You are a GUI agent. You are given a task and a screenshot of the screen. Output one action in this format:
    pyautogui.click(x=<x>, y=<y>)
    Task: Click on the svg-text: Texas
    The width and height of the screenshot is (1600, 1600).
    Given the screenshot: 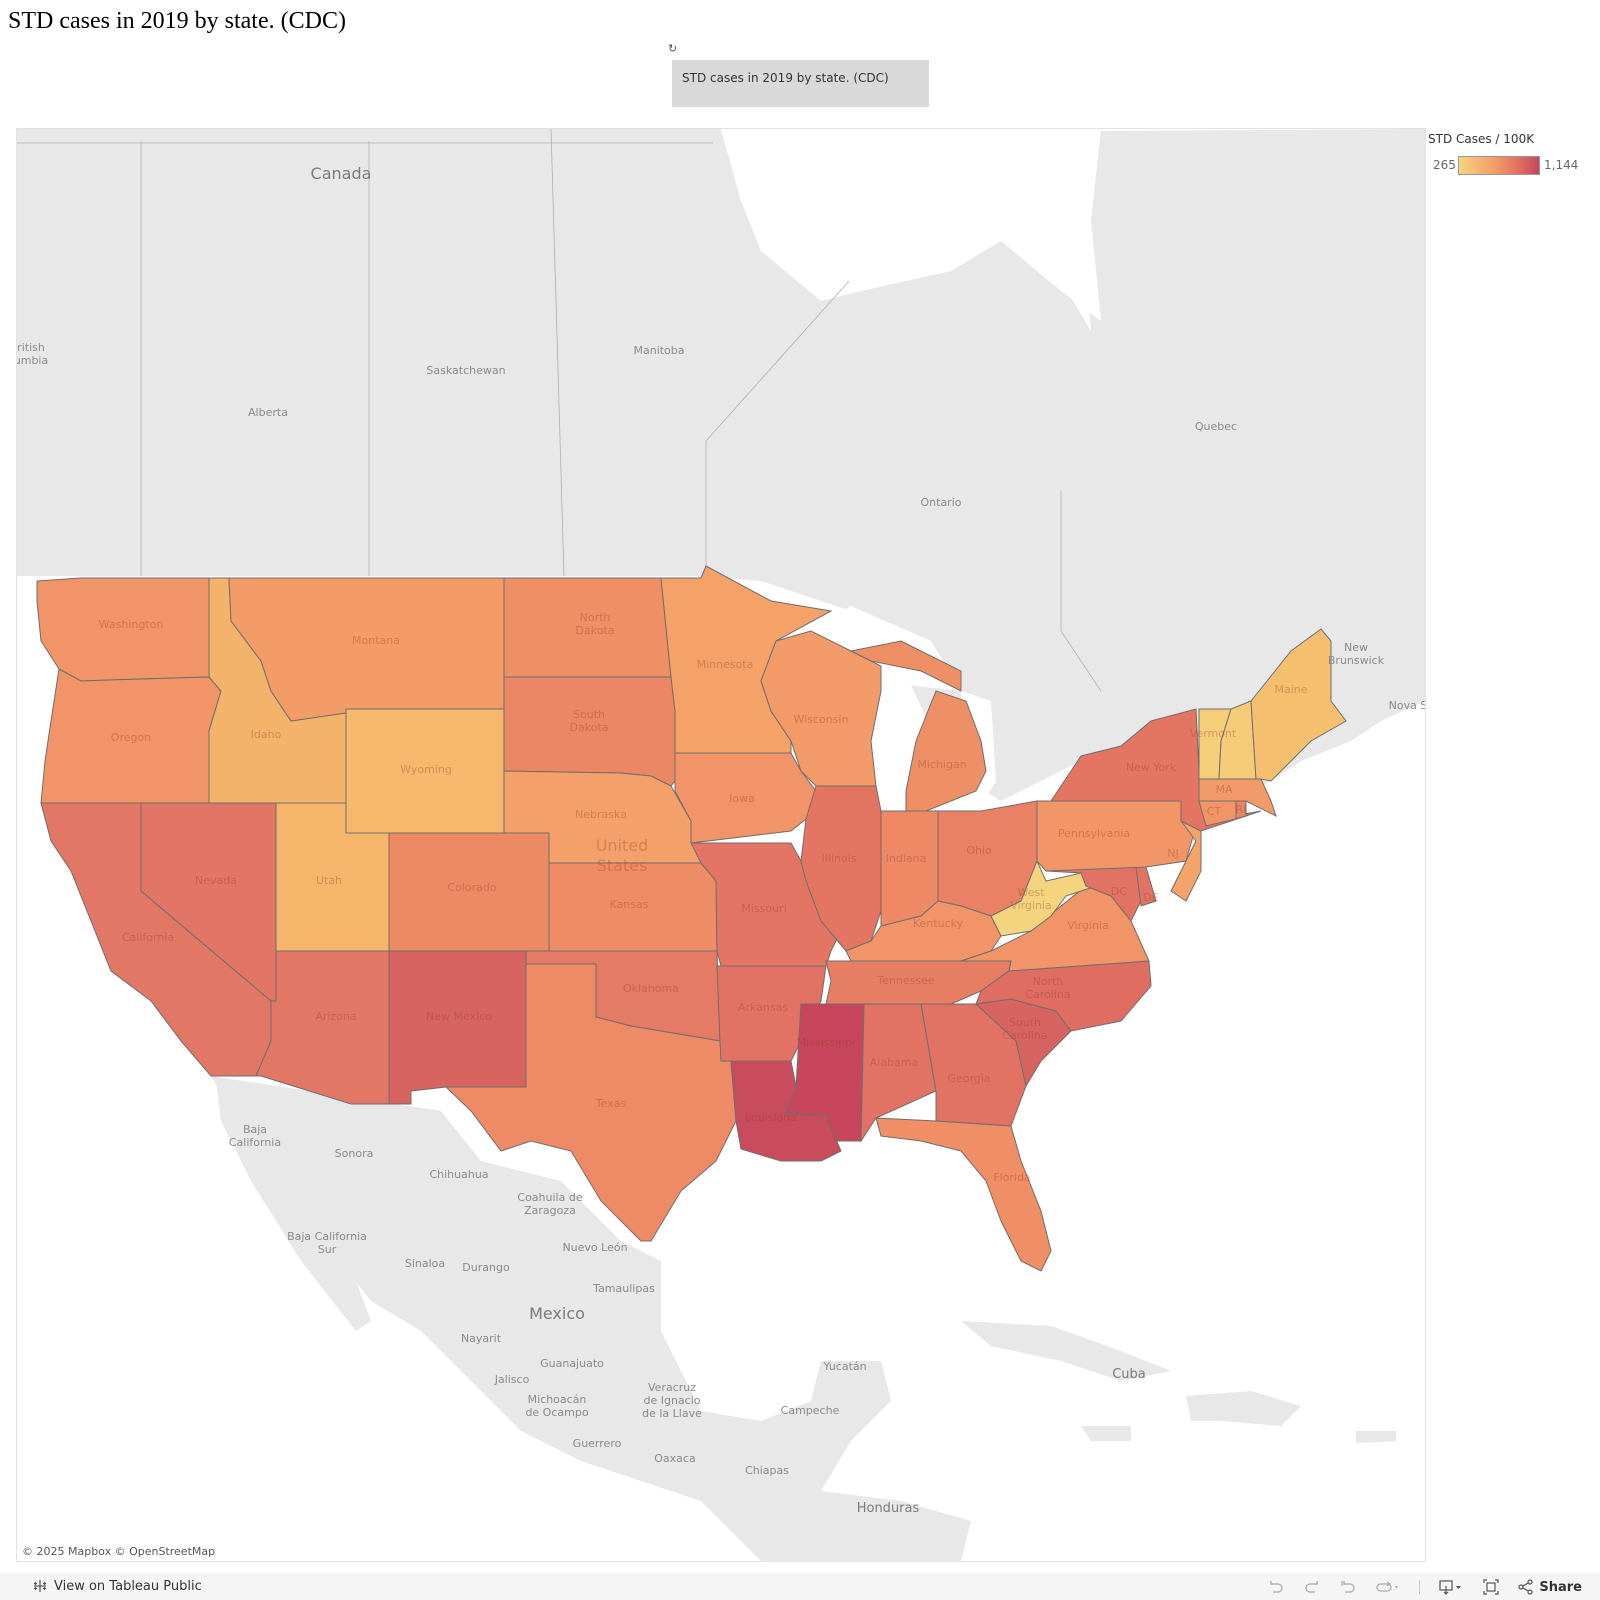 What is the action you would take?
    pyautogui.click(x=611, y=1103)
    